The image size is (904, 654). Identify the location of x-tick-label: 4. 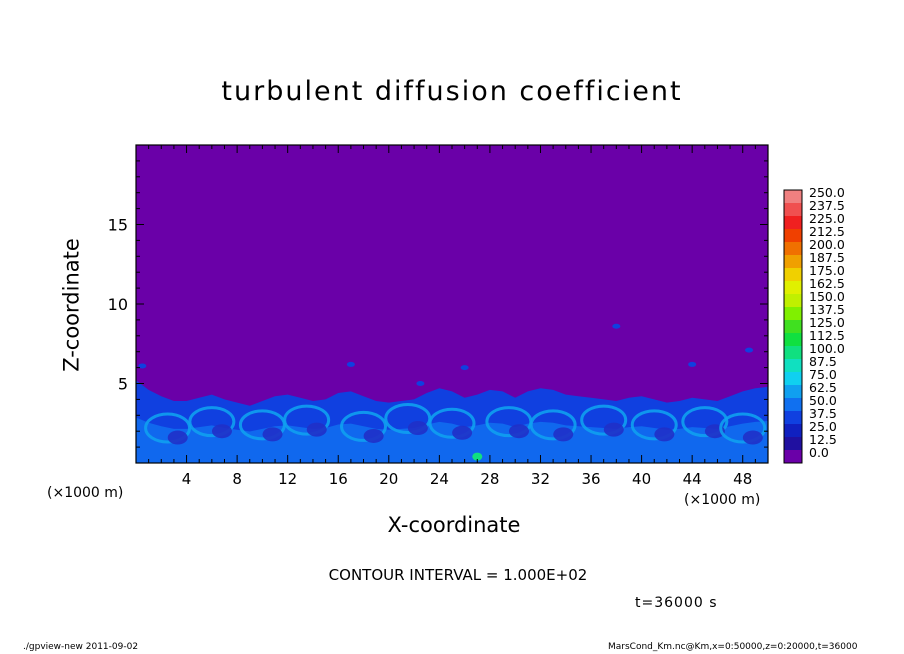
(187, 479).